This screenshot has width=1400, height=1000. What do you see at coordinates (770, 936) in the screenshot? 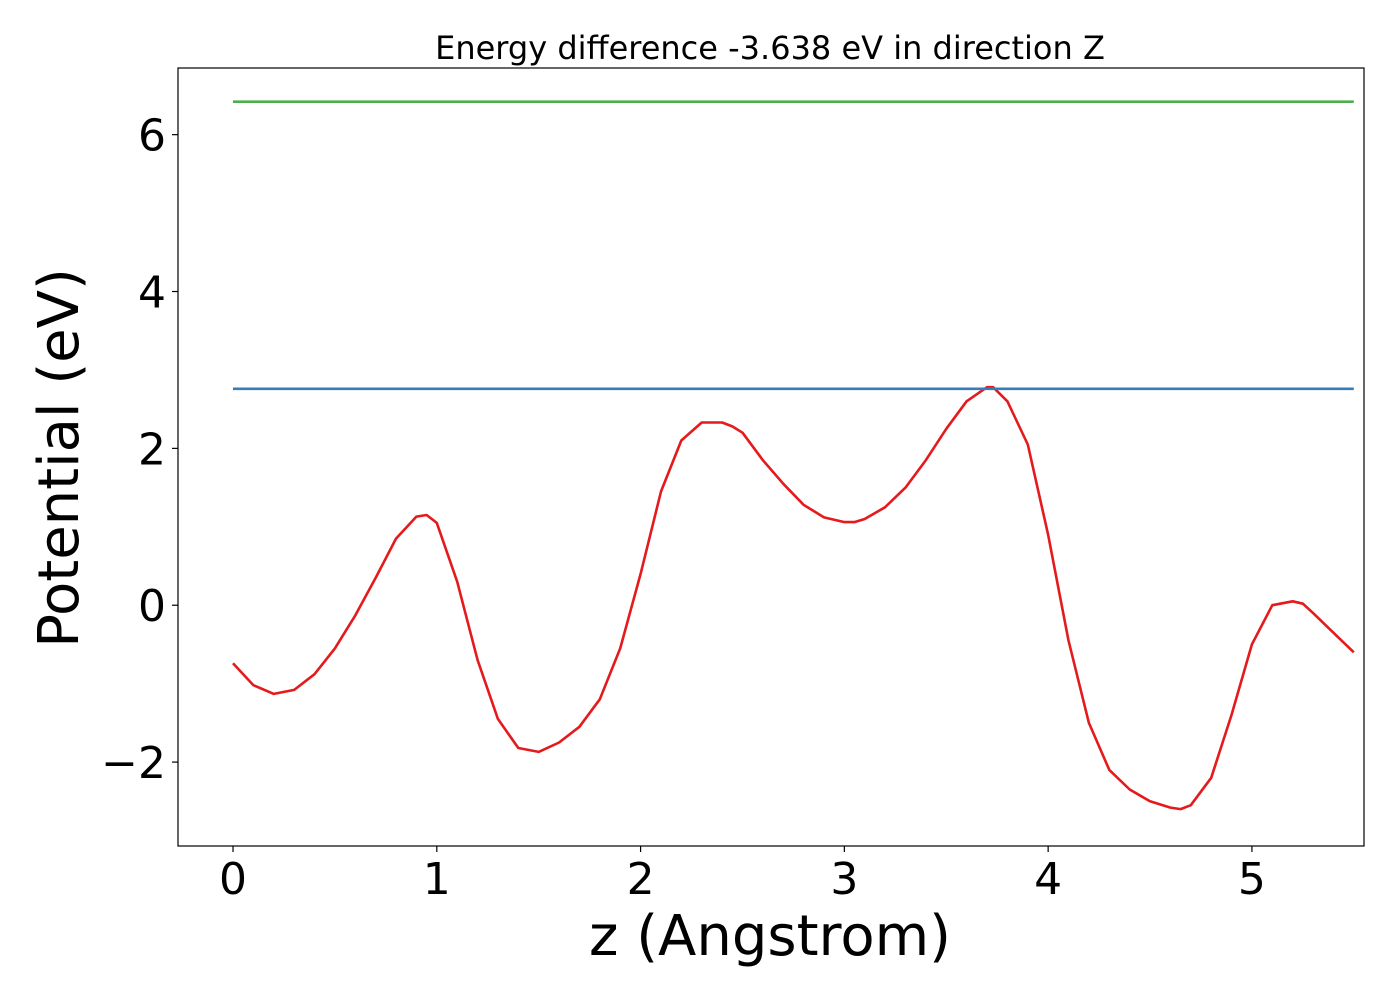
I see `x-axis-label: z (Angstrom)` at bounding box center [770, 936].